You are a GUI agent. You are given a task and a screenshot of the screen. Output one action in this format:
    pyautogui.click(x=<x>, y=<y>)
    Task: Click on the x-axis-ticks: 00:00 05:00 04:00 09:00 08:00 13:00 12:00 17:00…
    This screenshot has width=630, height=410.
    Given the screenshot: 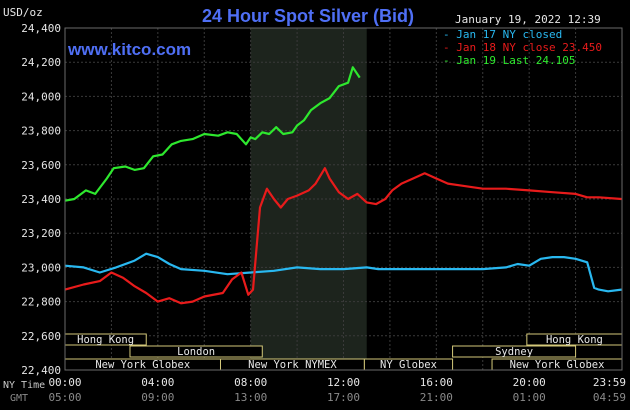 What is the action you would take?
    pyautogui.click(x=337, y=390)
    